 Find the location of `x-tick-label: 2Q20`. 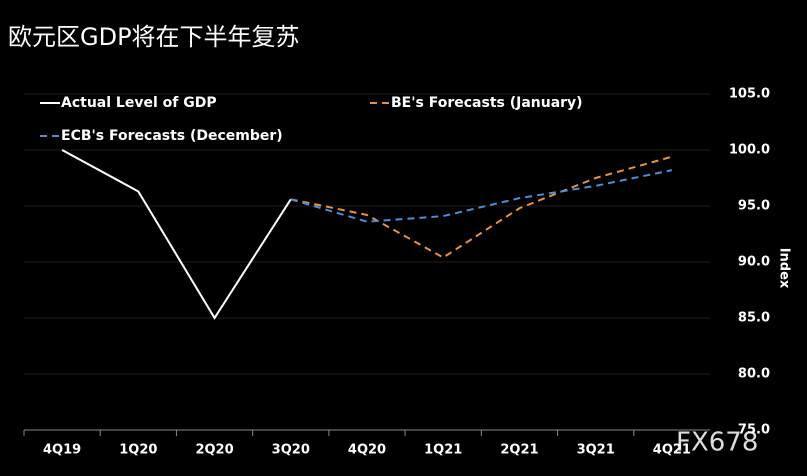

x-tick-label: 2Q20 is located at coordinates (214, 450).